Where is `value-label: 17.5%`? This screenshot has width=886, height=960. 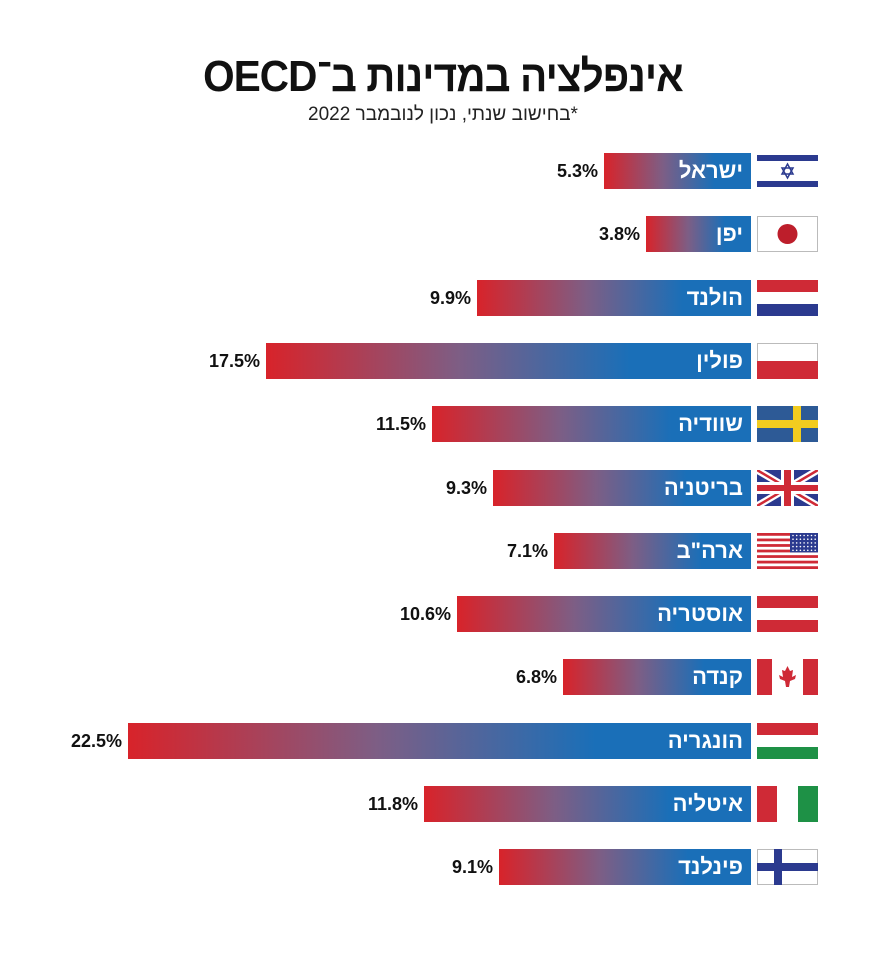 value-label: 17.5% is located at coordinates (234, 361).